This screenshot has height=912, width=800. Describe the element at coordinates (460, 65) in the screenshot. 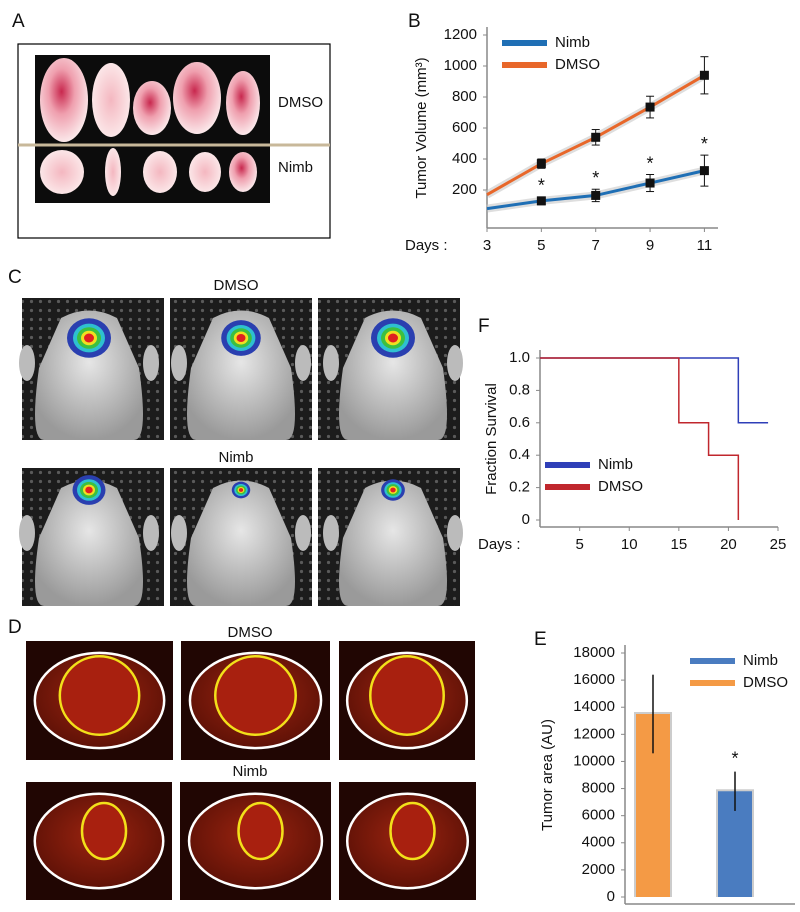

I see `y-tick-label: 1000` at that location.